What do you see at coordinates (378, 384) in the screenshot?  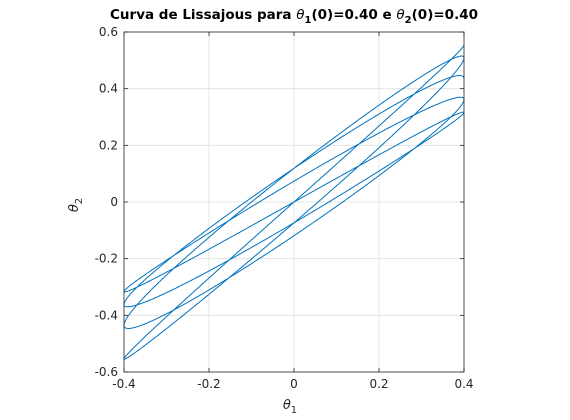 I see `x-tick-label: 0.2` at bounding box center [378, 384].